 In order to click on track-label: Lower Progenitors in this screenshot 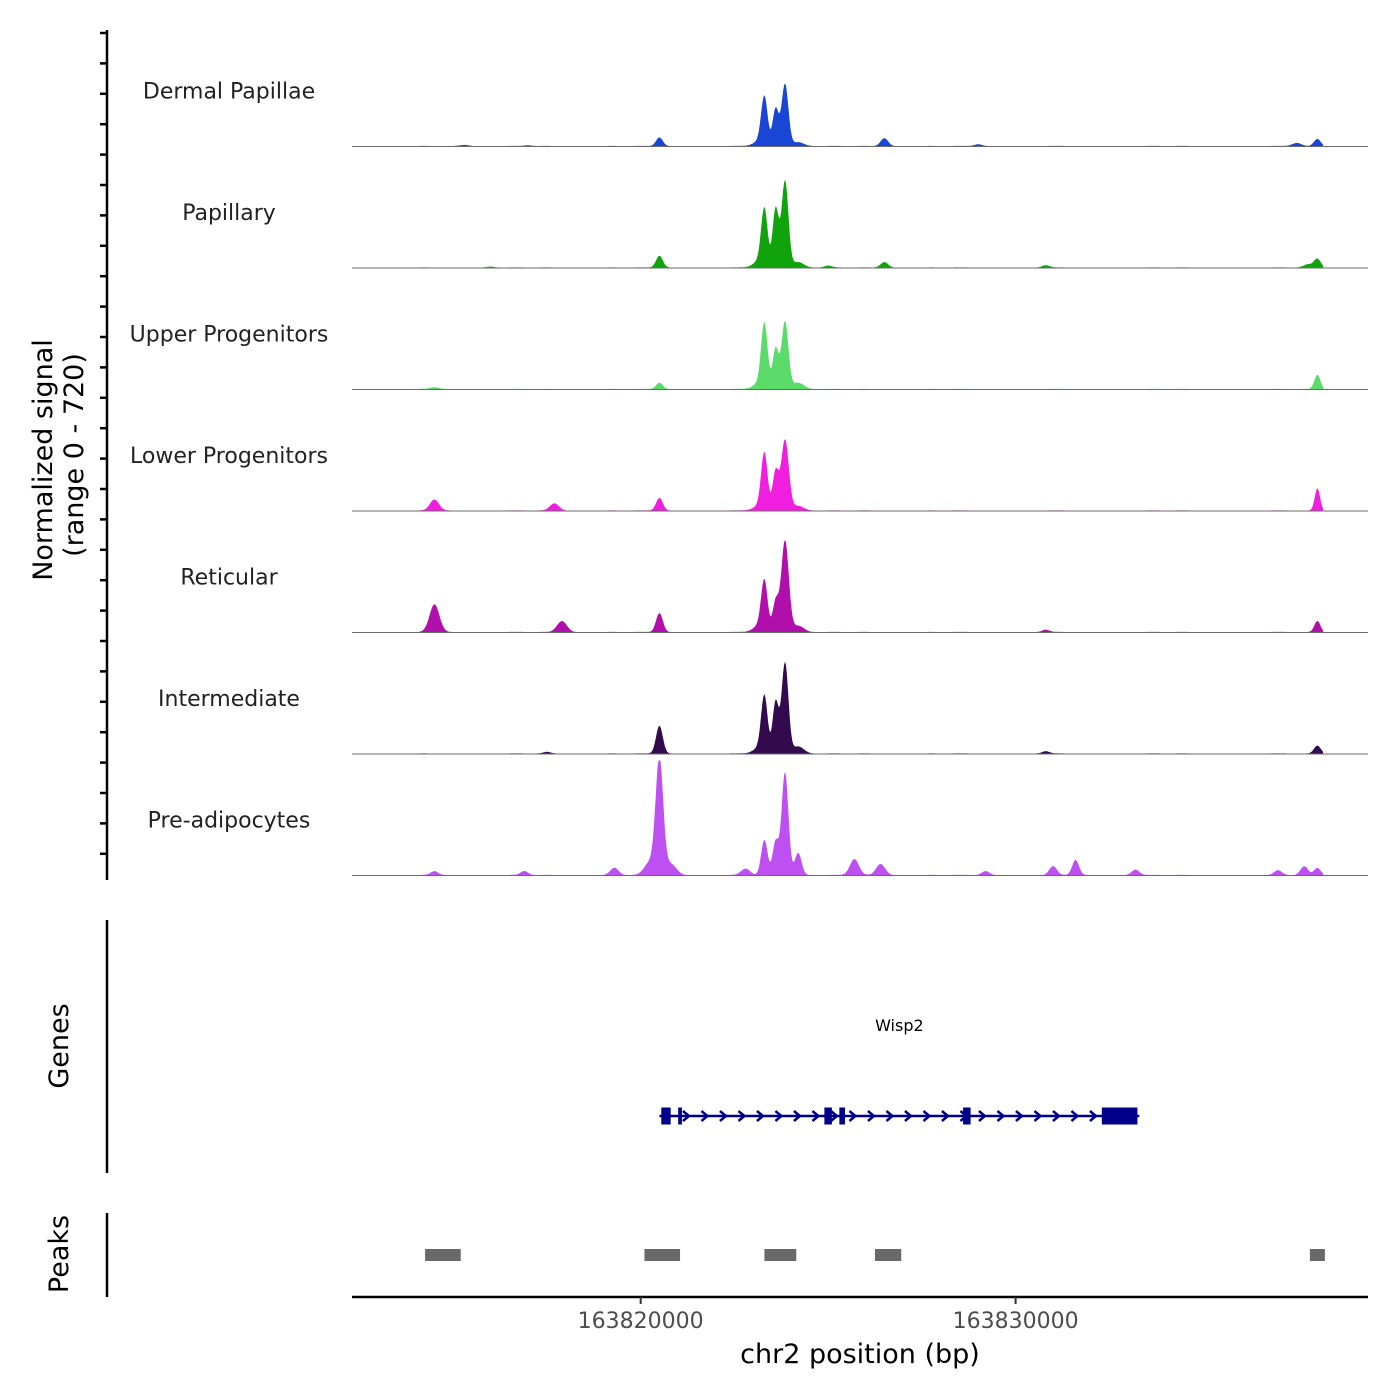, I will do `click(229, 456)`.